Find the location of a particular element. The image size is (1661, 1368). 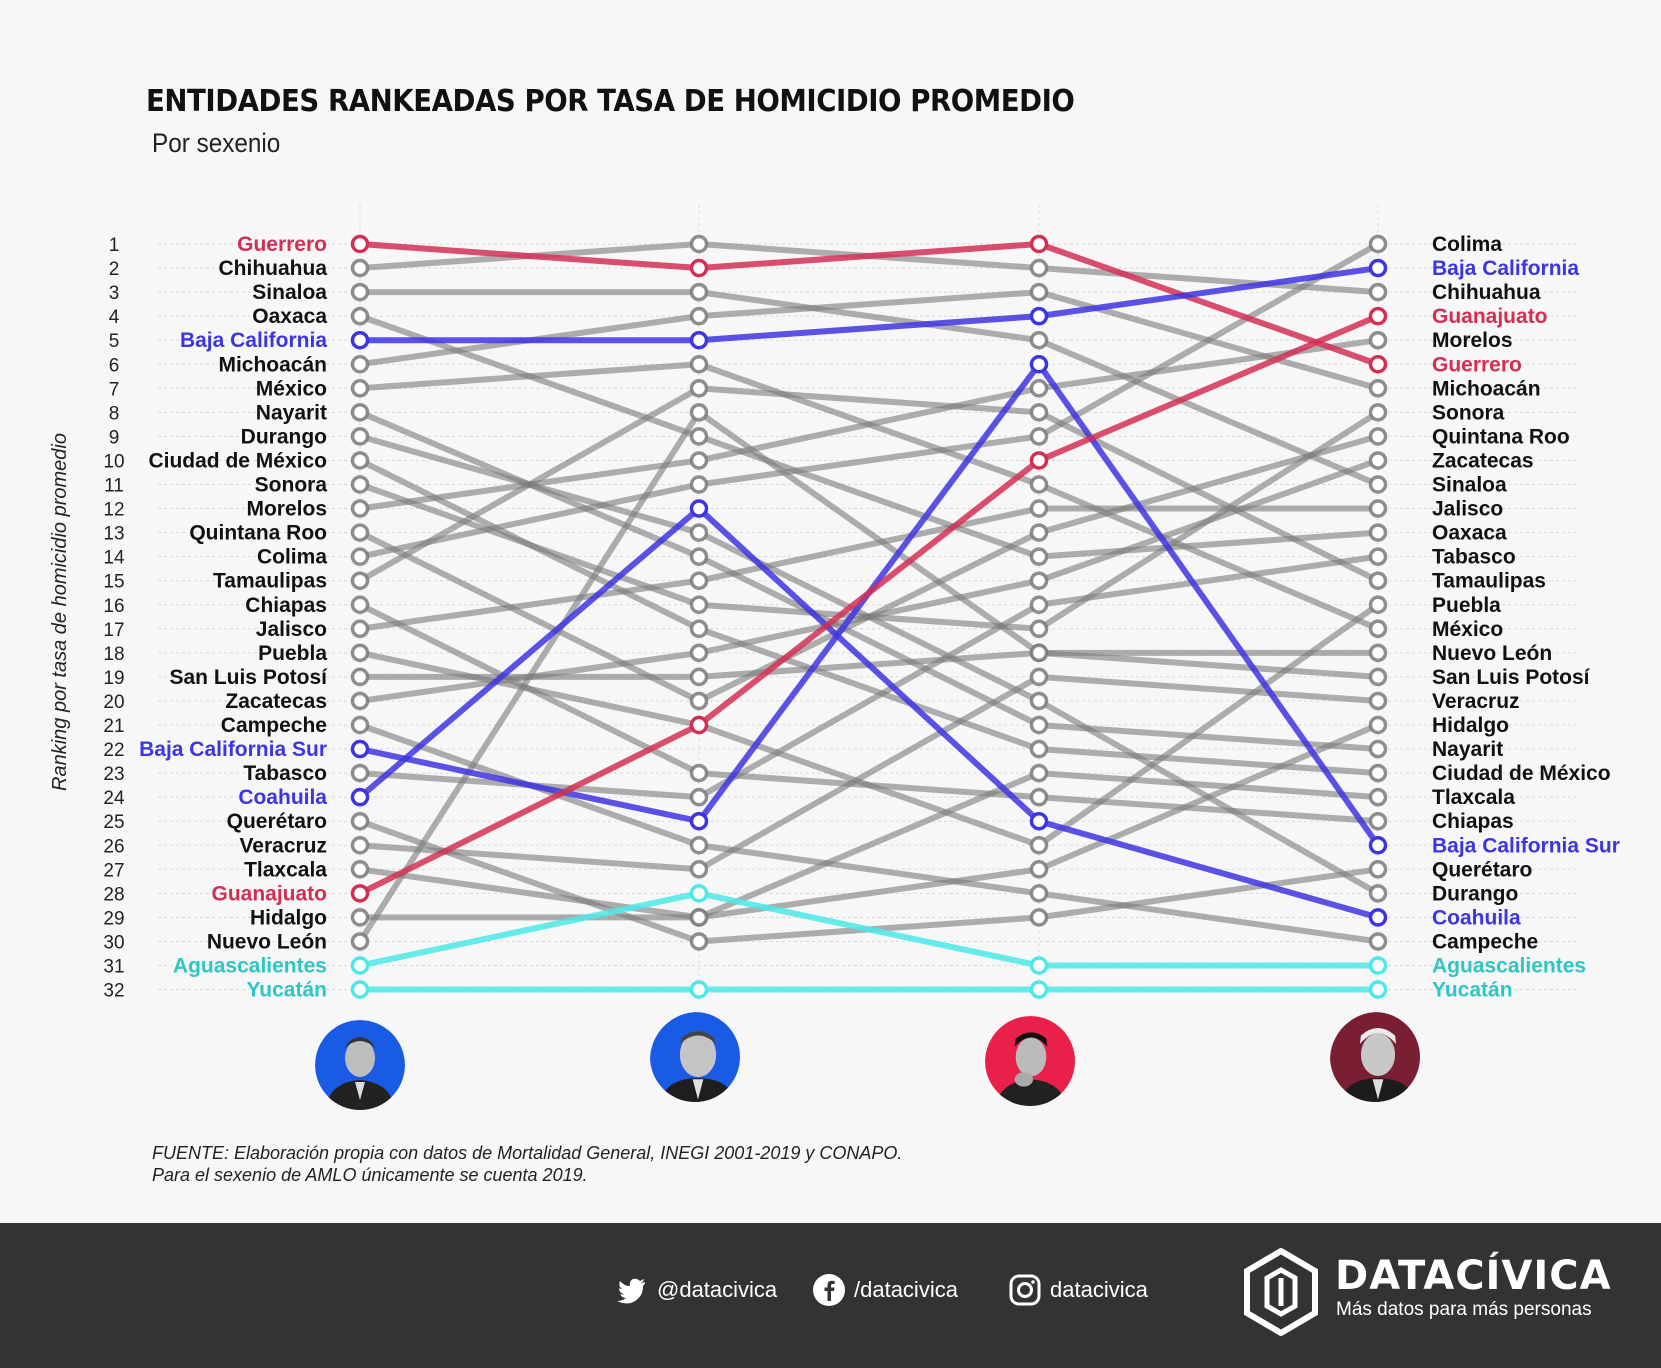

rank-tick-label: 23 is located at coordinates (113, 774).